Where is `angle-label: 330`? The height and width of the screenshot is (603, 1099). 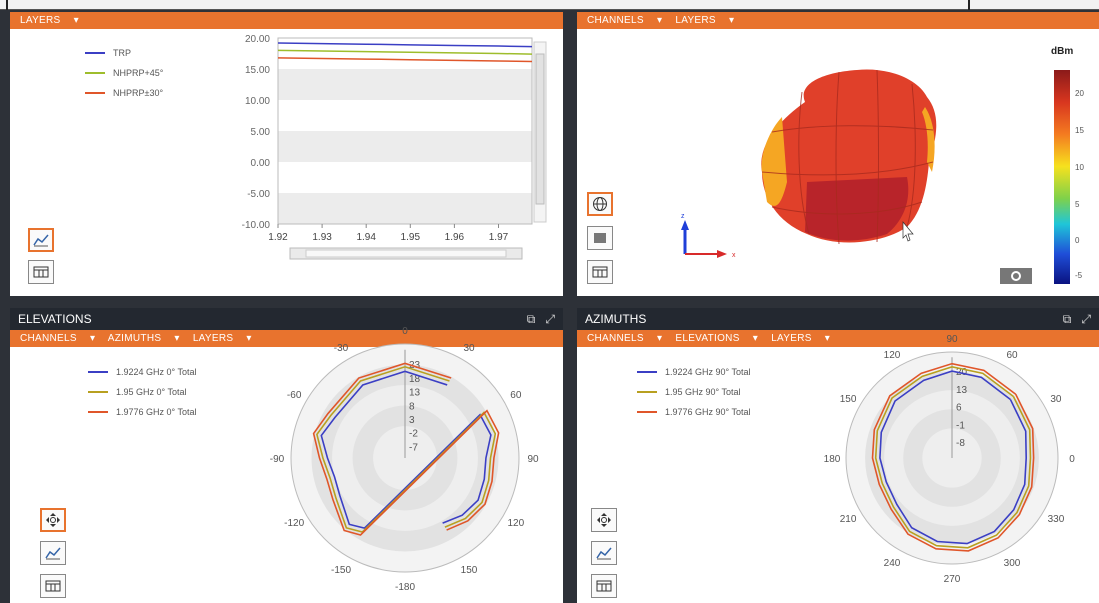
angle-label: 330 is located at coordinates (1056, 519).